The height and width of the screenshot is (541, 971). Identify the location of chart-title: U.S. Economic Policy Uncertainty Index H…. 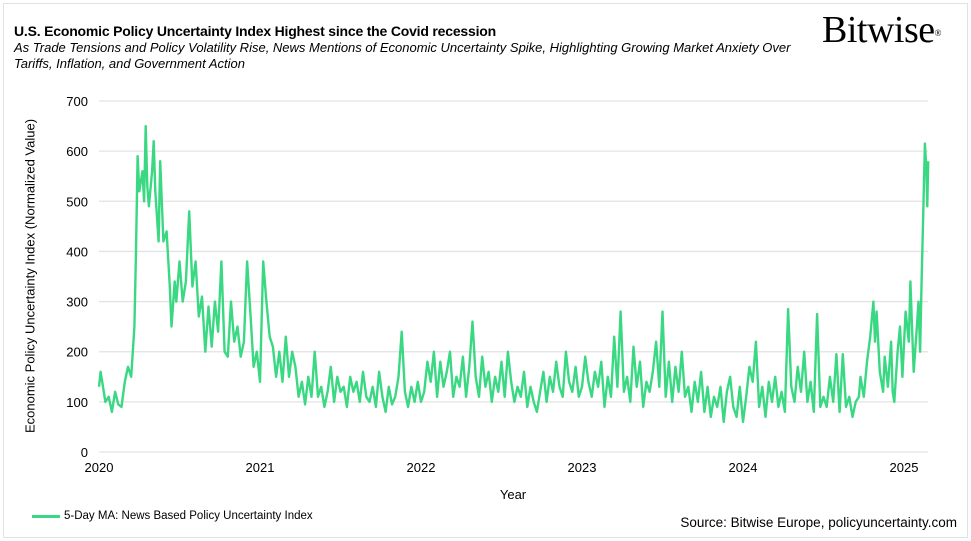
(255, 31).